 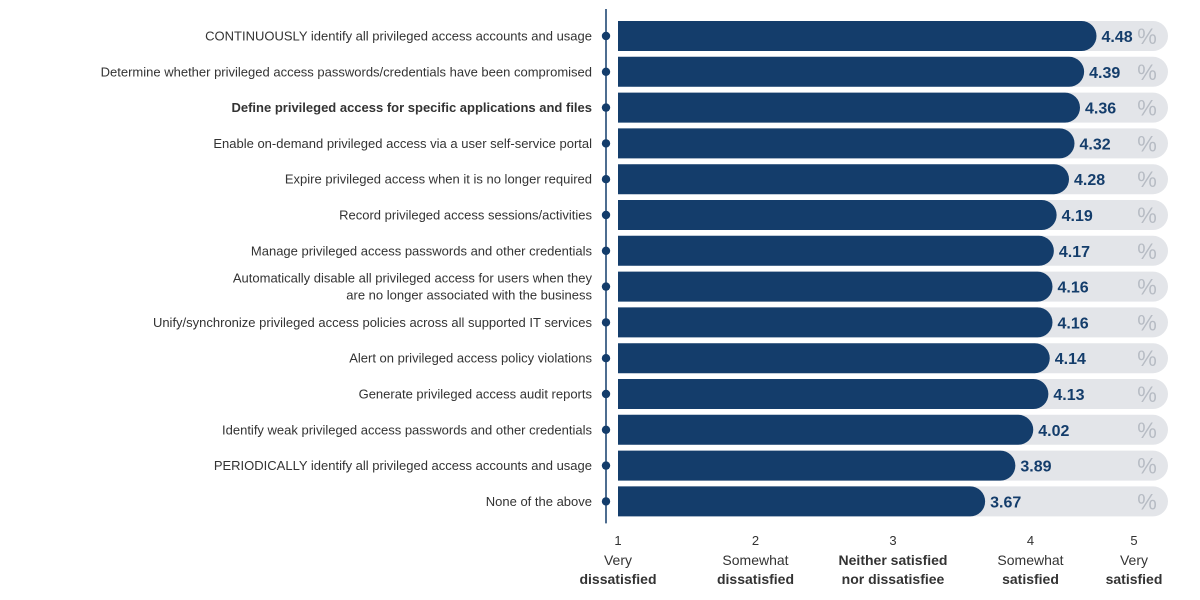 What do you see at coordinates (1100, 109) in the screenshot?
I see `value-label: 4.36` at bounding box center [1100, 109].